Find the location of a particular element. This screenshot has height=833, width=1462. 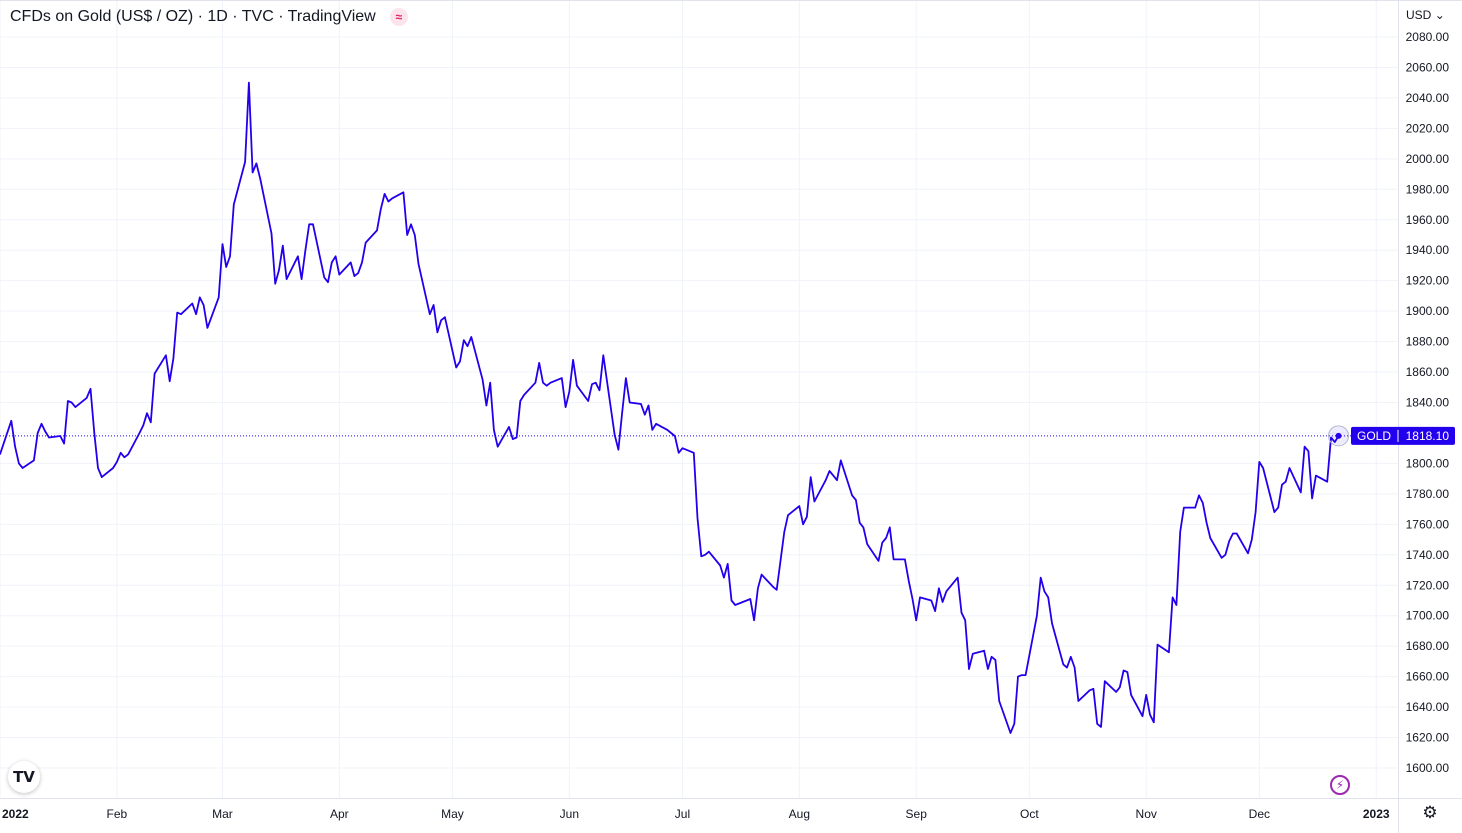

x-tick-label: May is located at coordinates (452, 814).